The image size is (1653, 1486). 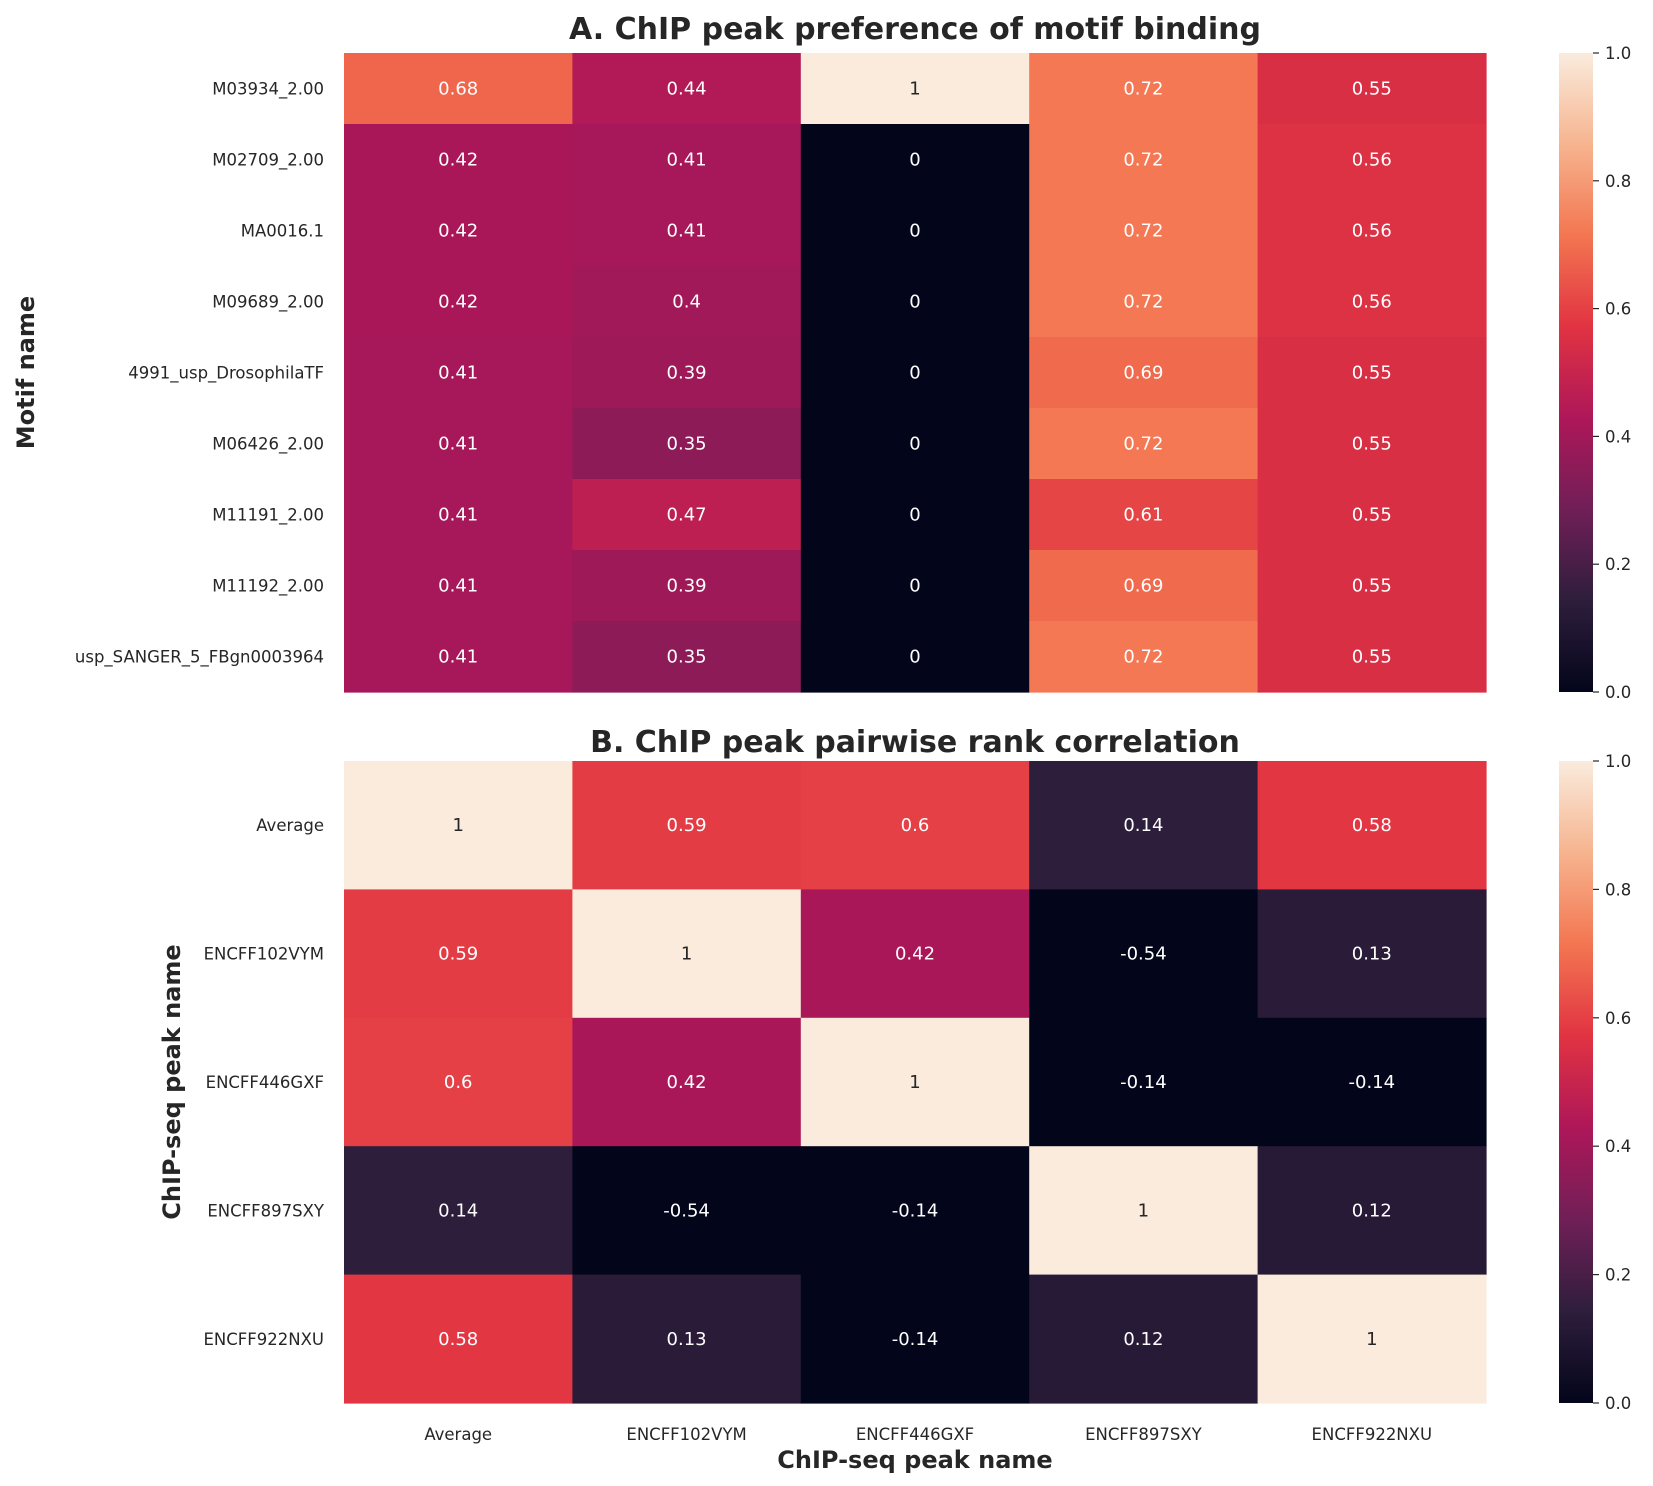 I want to click on chart-0-colorbar-tick-label: 0.2, so click(x=1618, y=564).